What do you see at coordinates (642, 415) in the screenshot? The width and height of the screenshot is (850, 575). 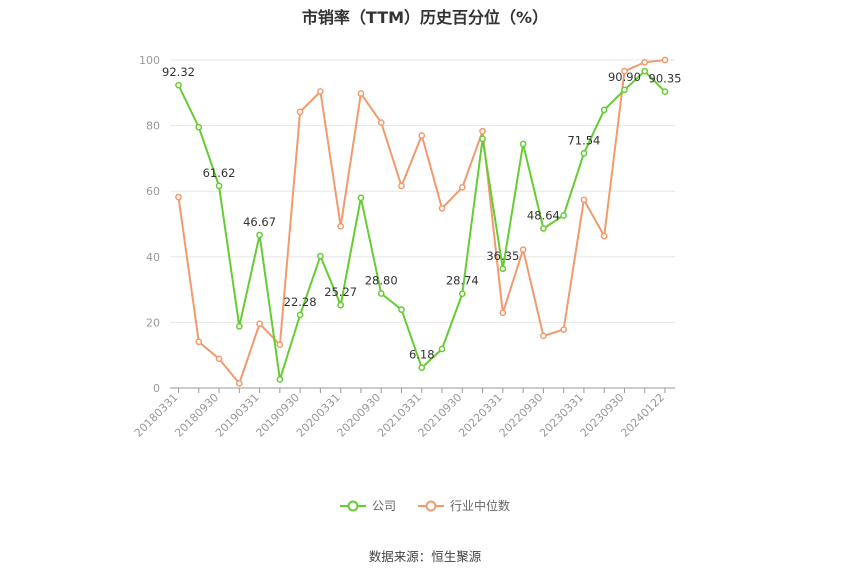 I see `x-tick-label: 20240122` at bounding box center [642, 415].